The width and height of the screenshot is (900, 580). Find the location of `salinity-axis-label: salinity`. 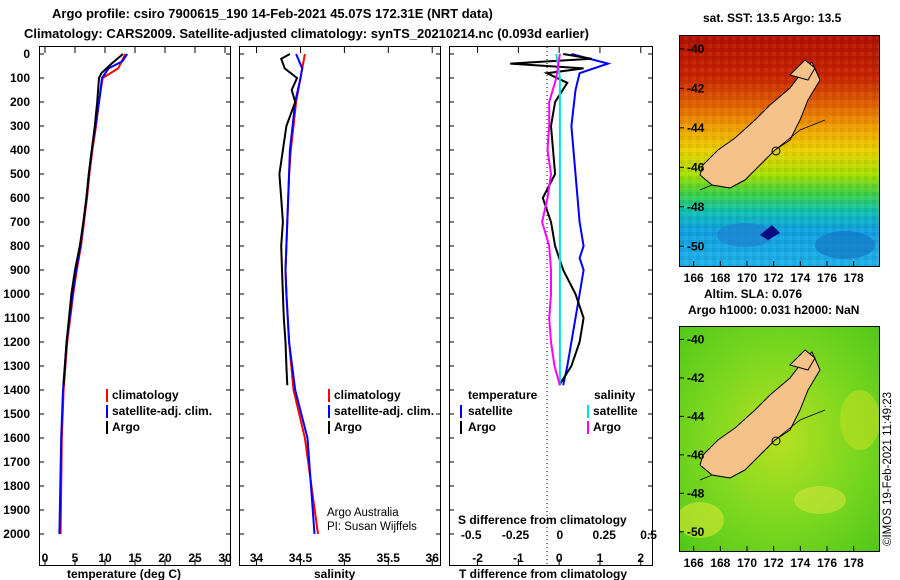

salinity-axis-label: salinity is located at coordinates (335, 573).